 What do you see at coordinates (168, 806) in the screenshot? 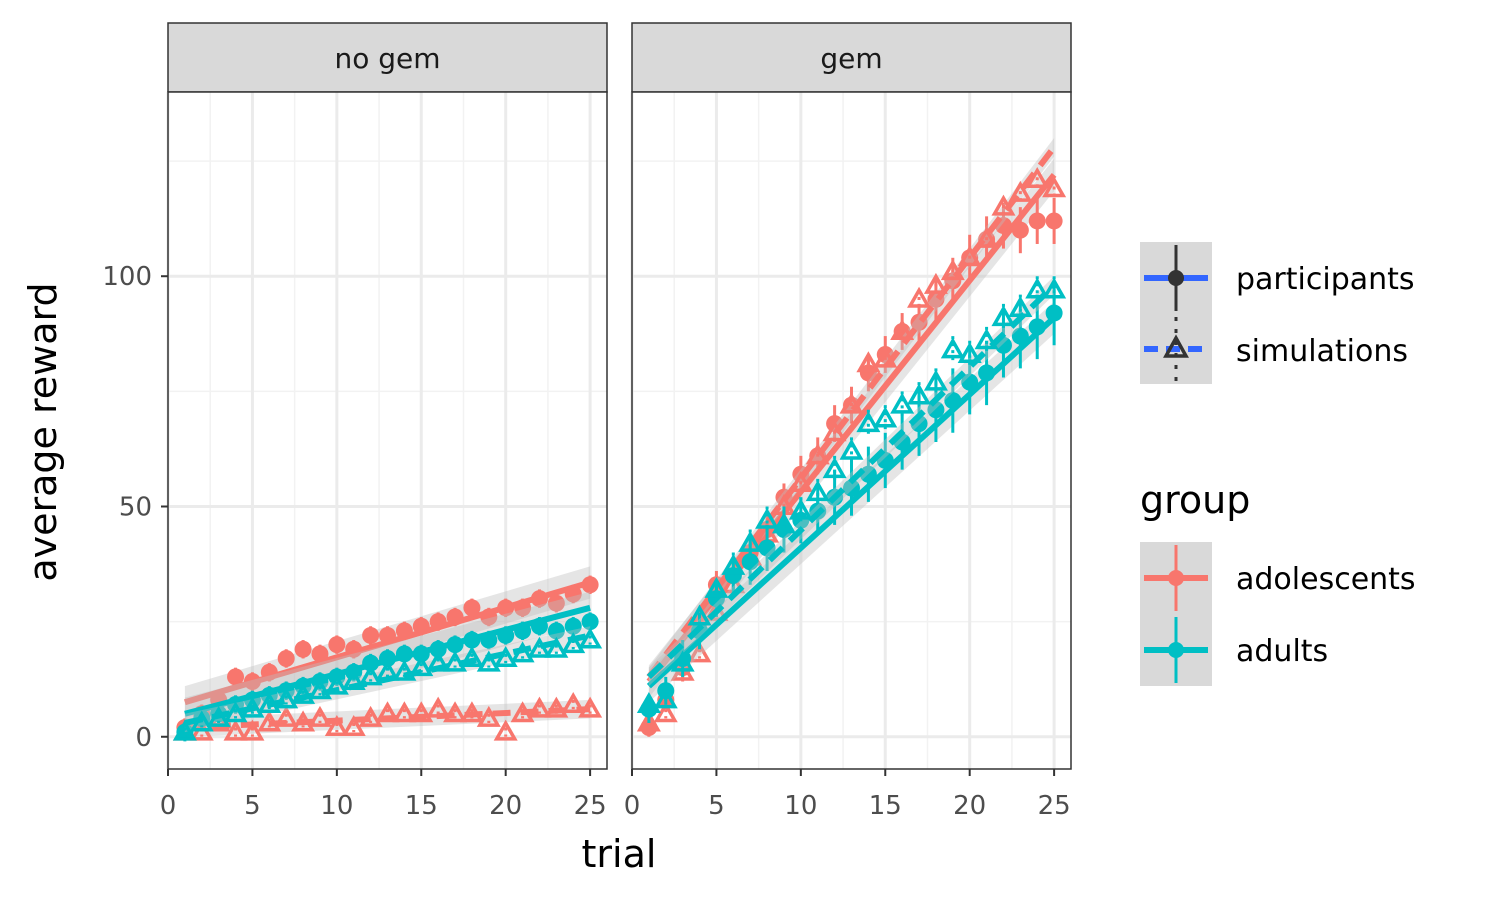
I see `x-tick-label: 0` at bounding box center [168, 806].